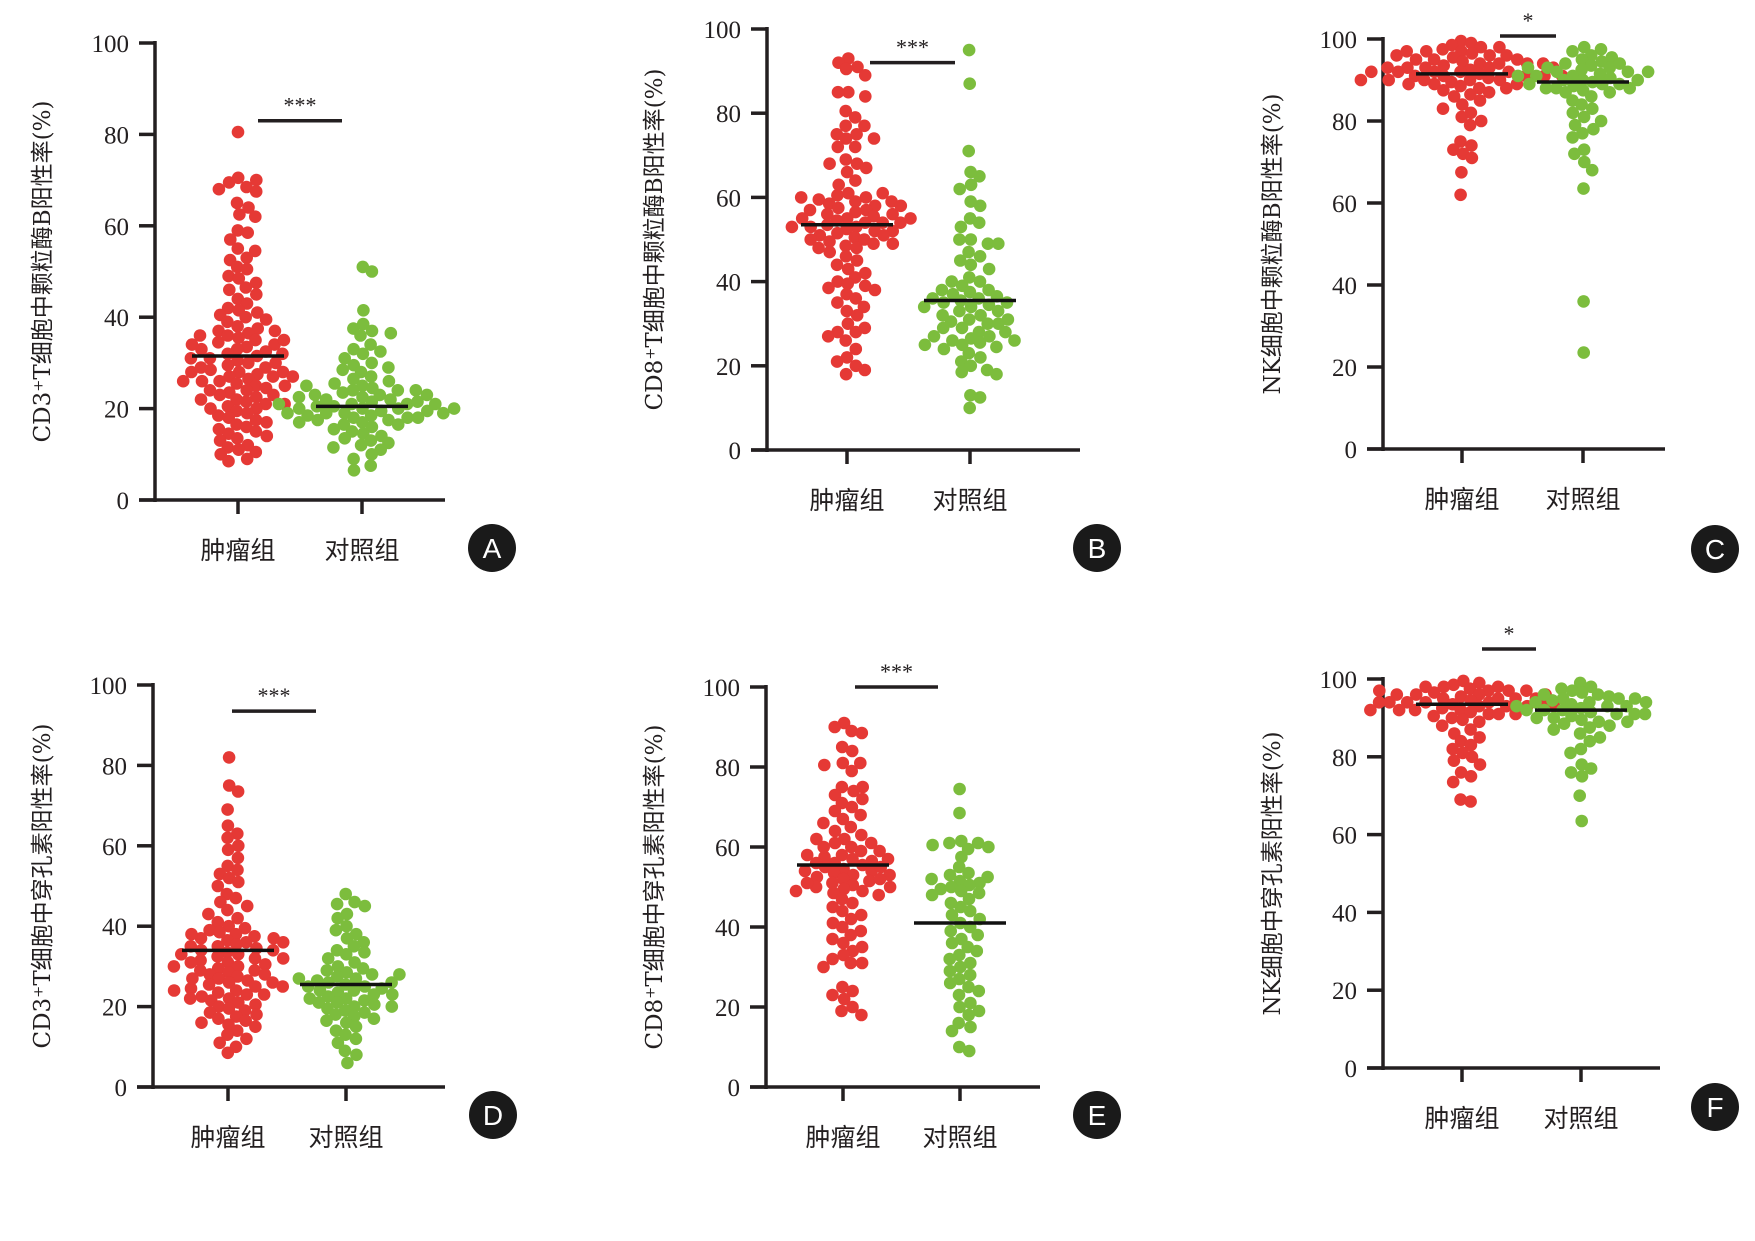  I want to click on y-tick-label: 0, so click(734, 1088).